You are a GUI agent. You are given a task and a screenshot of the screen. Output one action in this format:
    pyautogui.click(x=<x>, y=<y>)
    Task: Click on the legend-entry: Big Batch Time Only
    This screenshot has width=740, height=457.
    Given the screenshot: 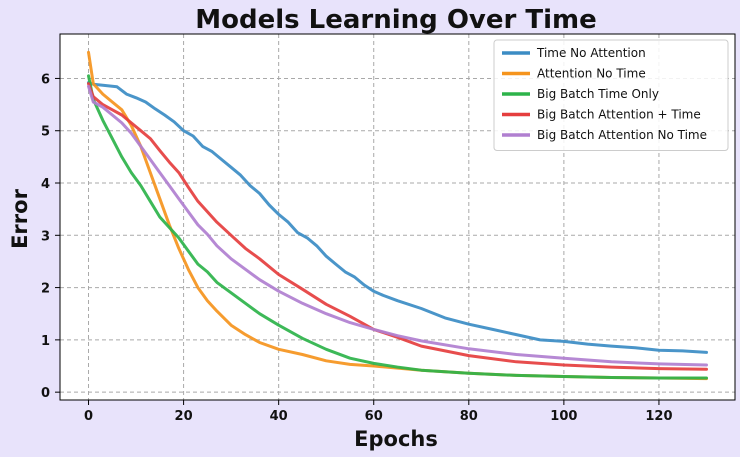 What is the action you would take?
    pyautogui.click(x=598, y=94)
    